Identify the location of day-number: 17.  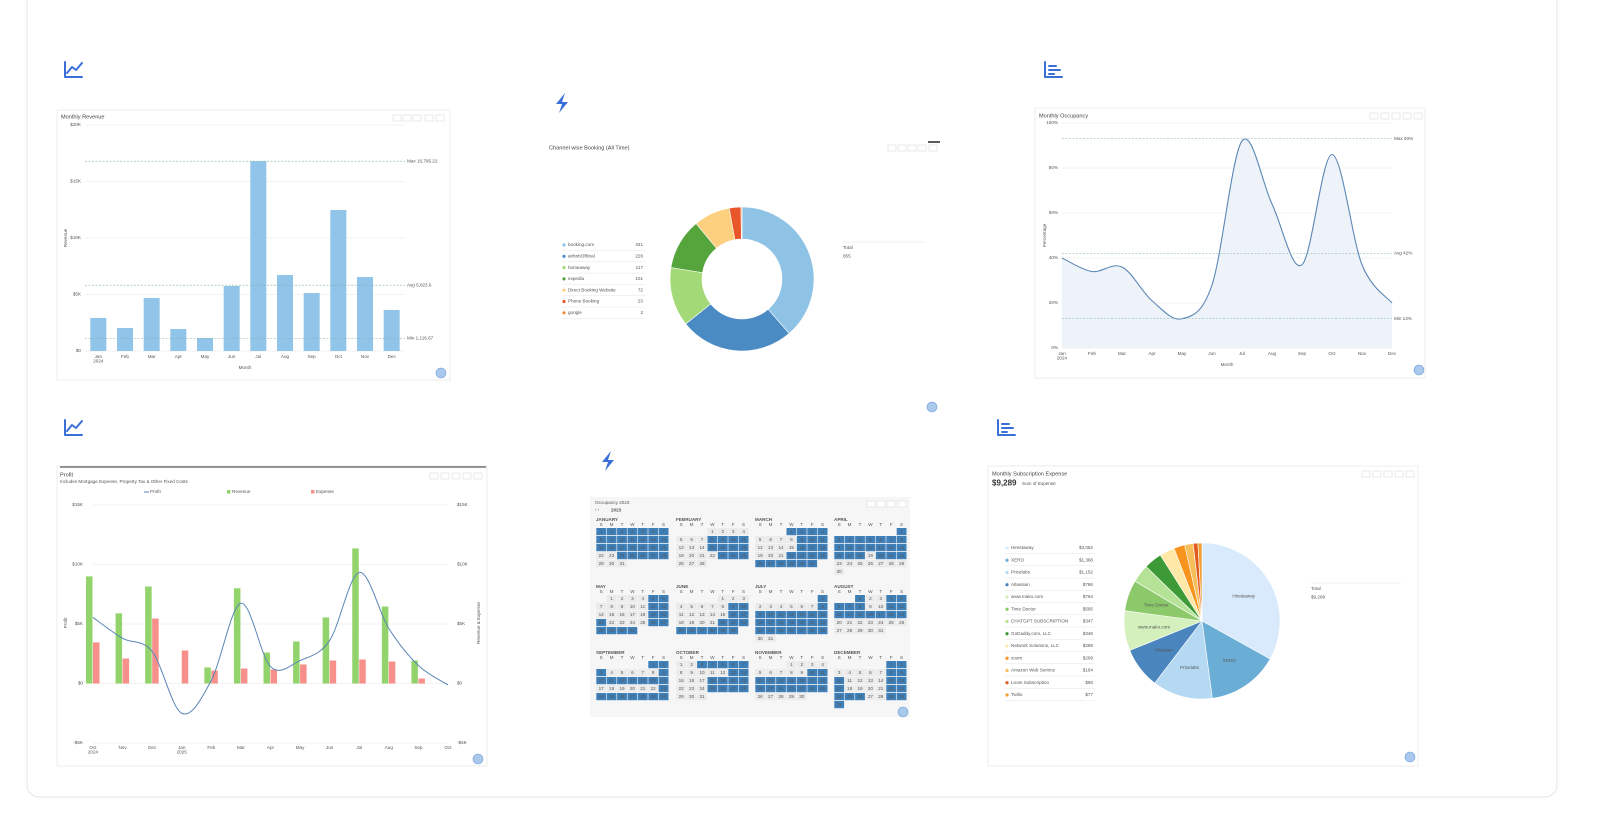
(881, 614).